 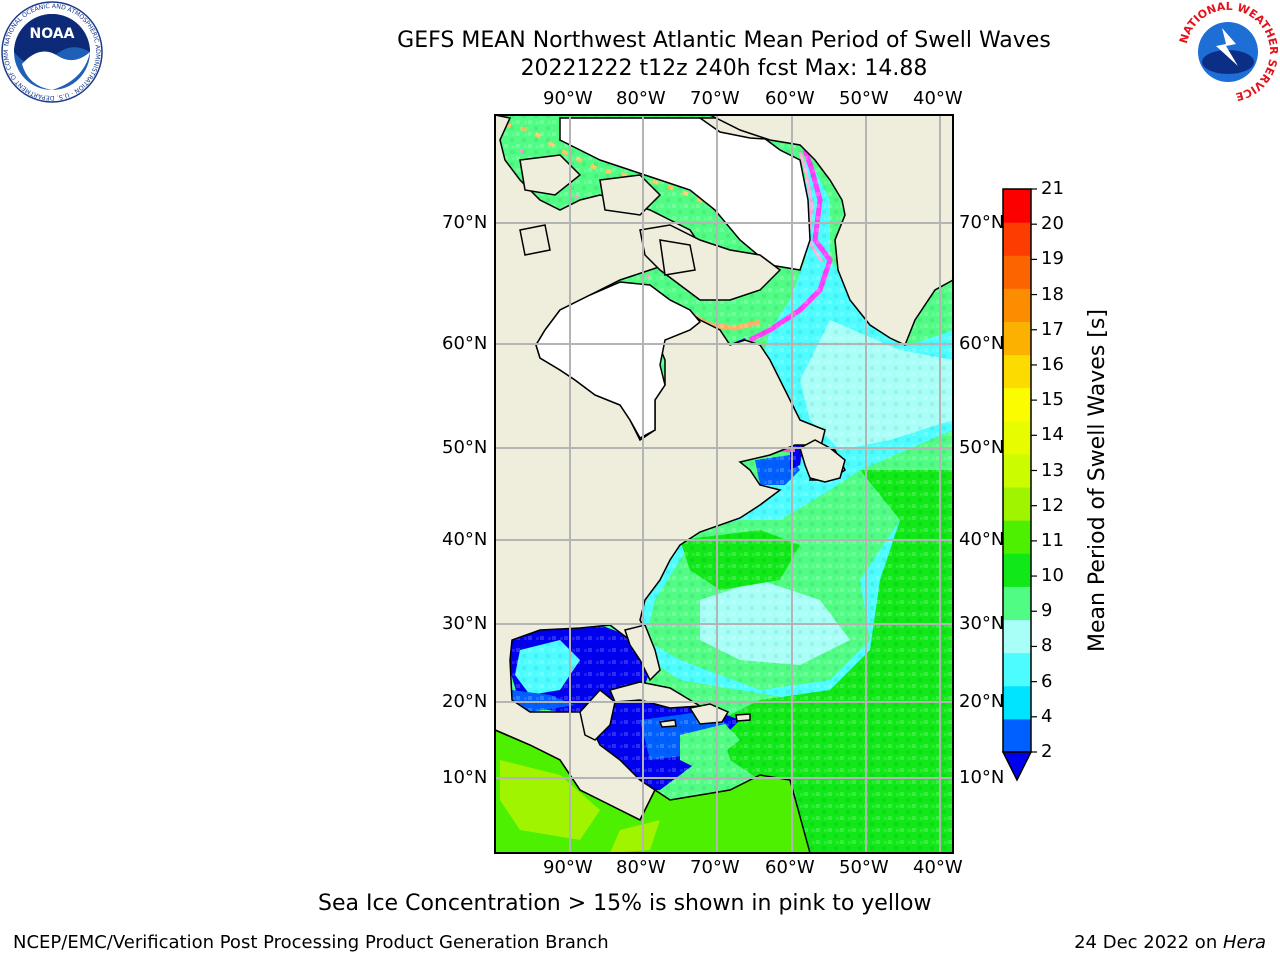 I want to click on lon-label-top-90w: 90°W, so click(x=568, y=98).